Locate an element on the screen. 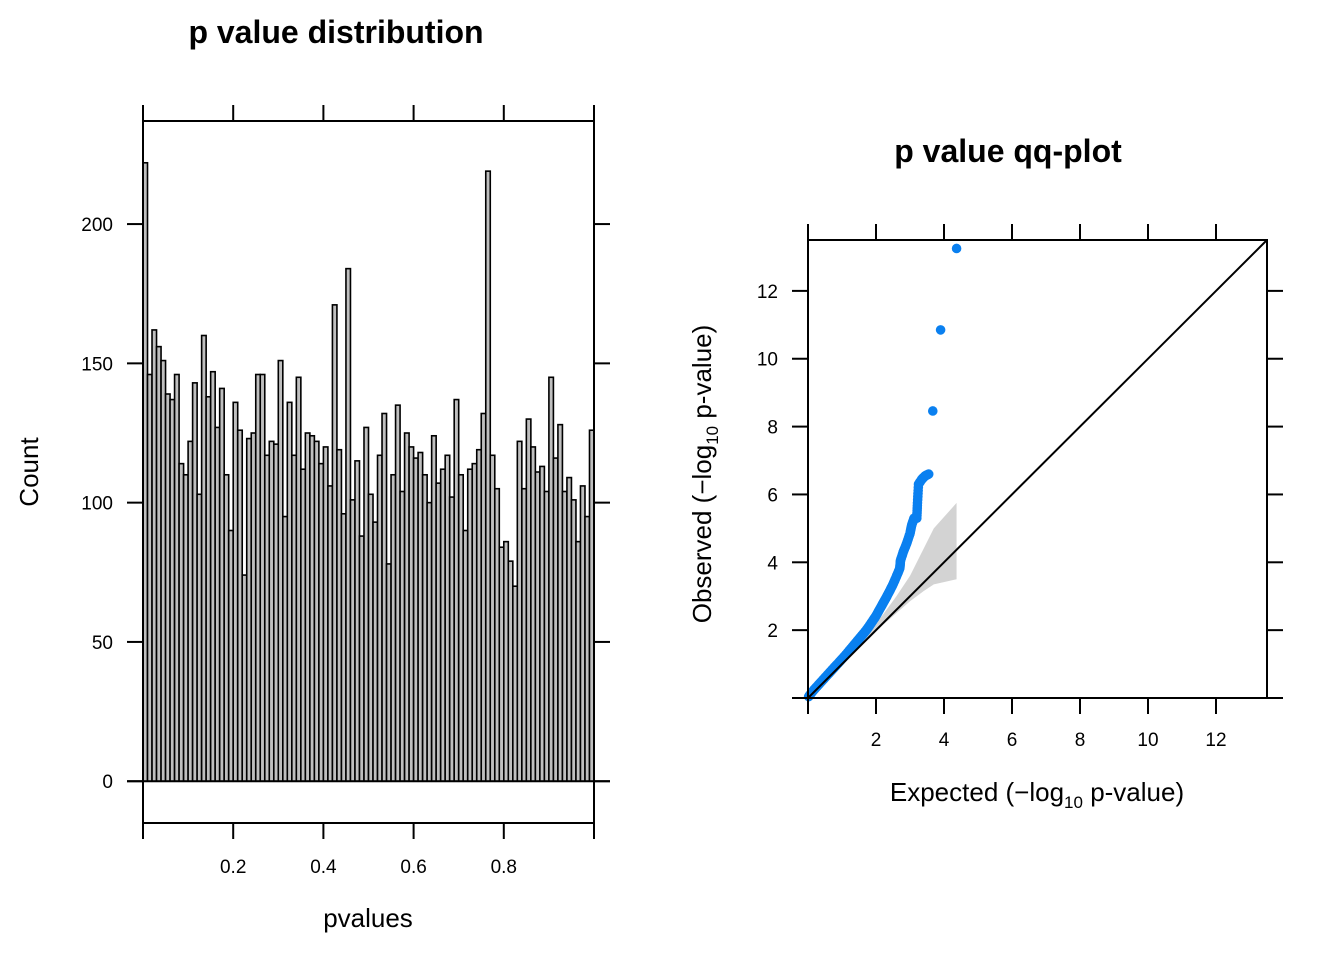 The height and width of the screenshot is (960, 1344). histogram-x-ticks-top is located at coordinates (368, 113).